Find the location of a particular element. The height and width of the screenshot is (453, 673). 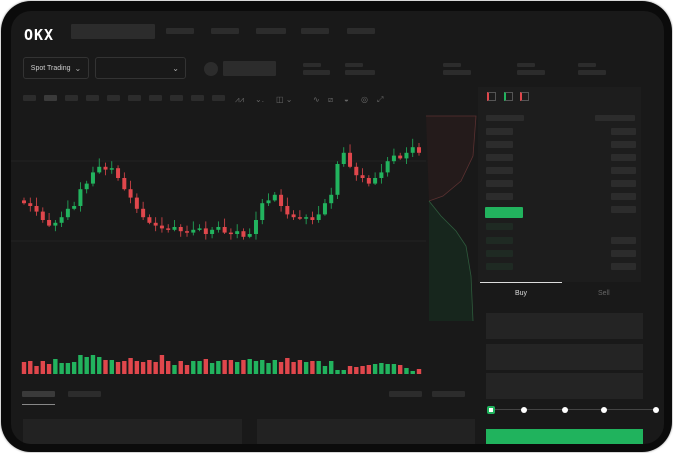

sell-tab: Sell is located at coordinates (604, 293).